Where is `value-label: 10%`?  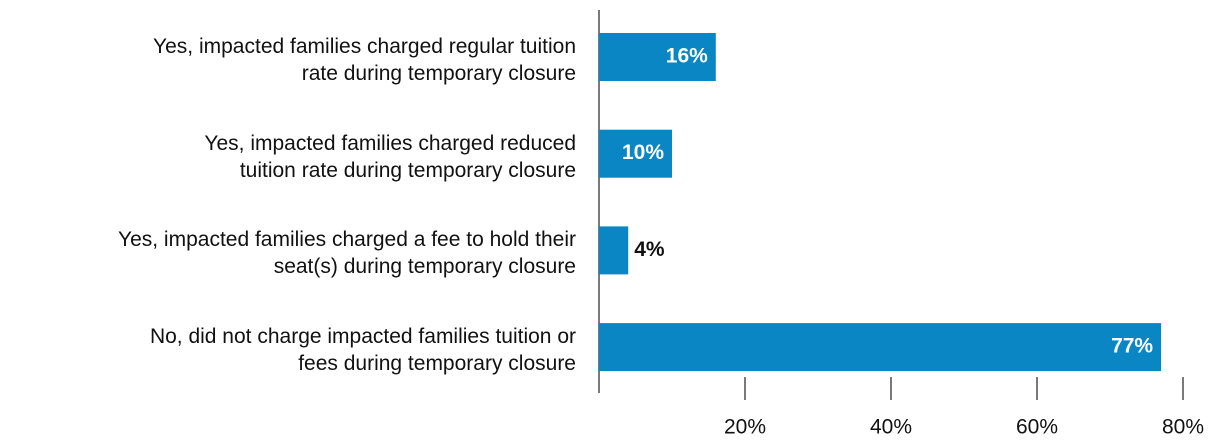 value-label: 10% is located at coordinates (643, 152).